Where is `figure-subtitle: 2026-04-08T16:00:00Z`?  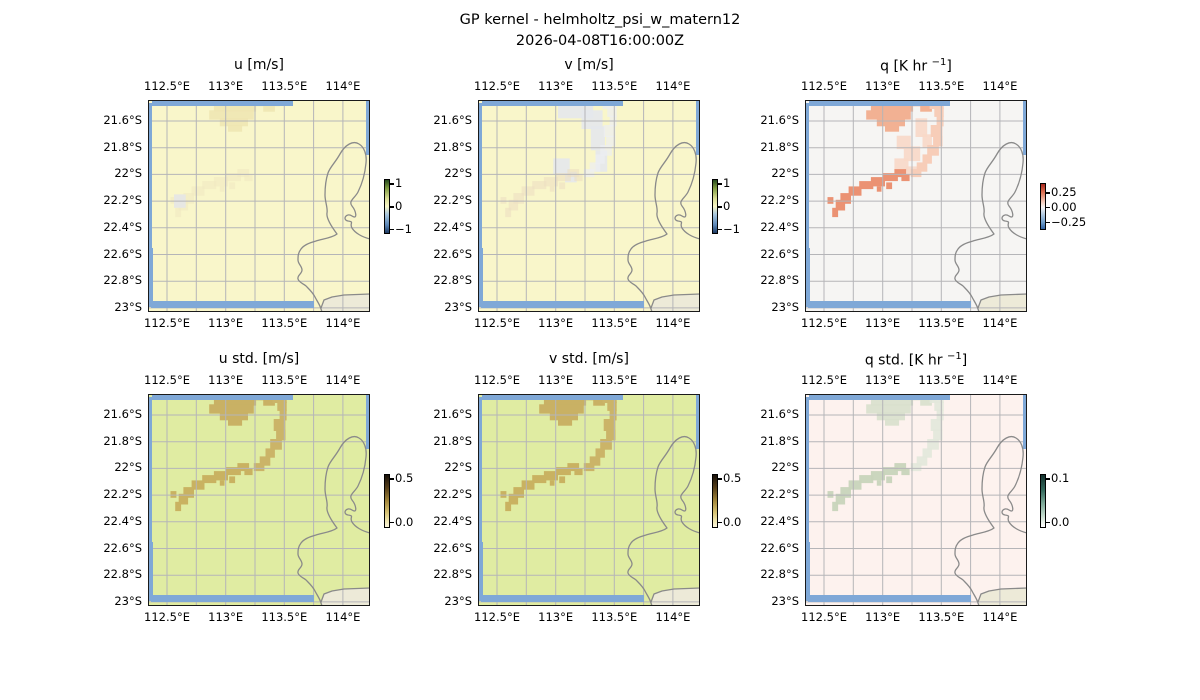 figure-subtitle: 2026-04-08T16:00:00Z is located at coordinates (600, 41).